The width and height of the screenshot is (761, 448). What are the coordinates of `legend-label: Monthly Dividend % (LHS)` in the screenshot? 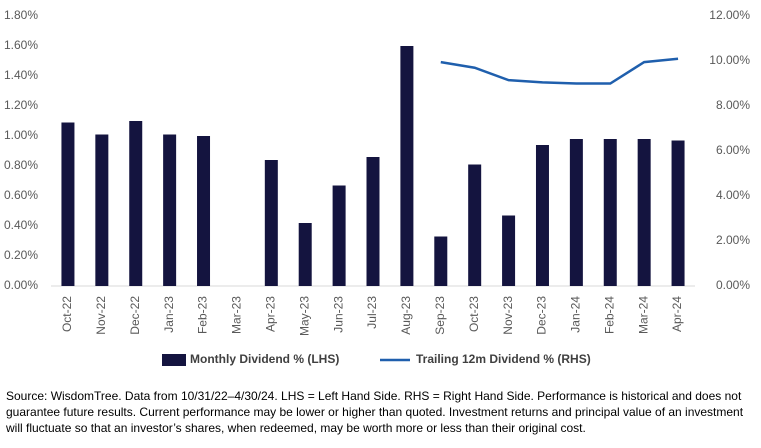 It's located at (264, 359).